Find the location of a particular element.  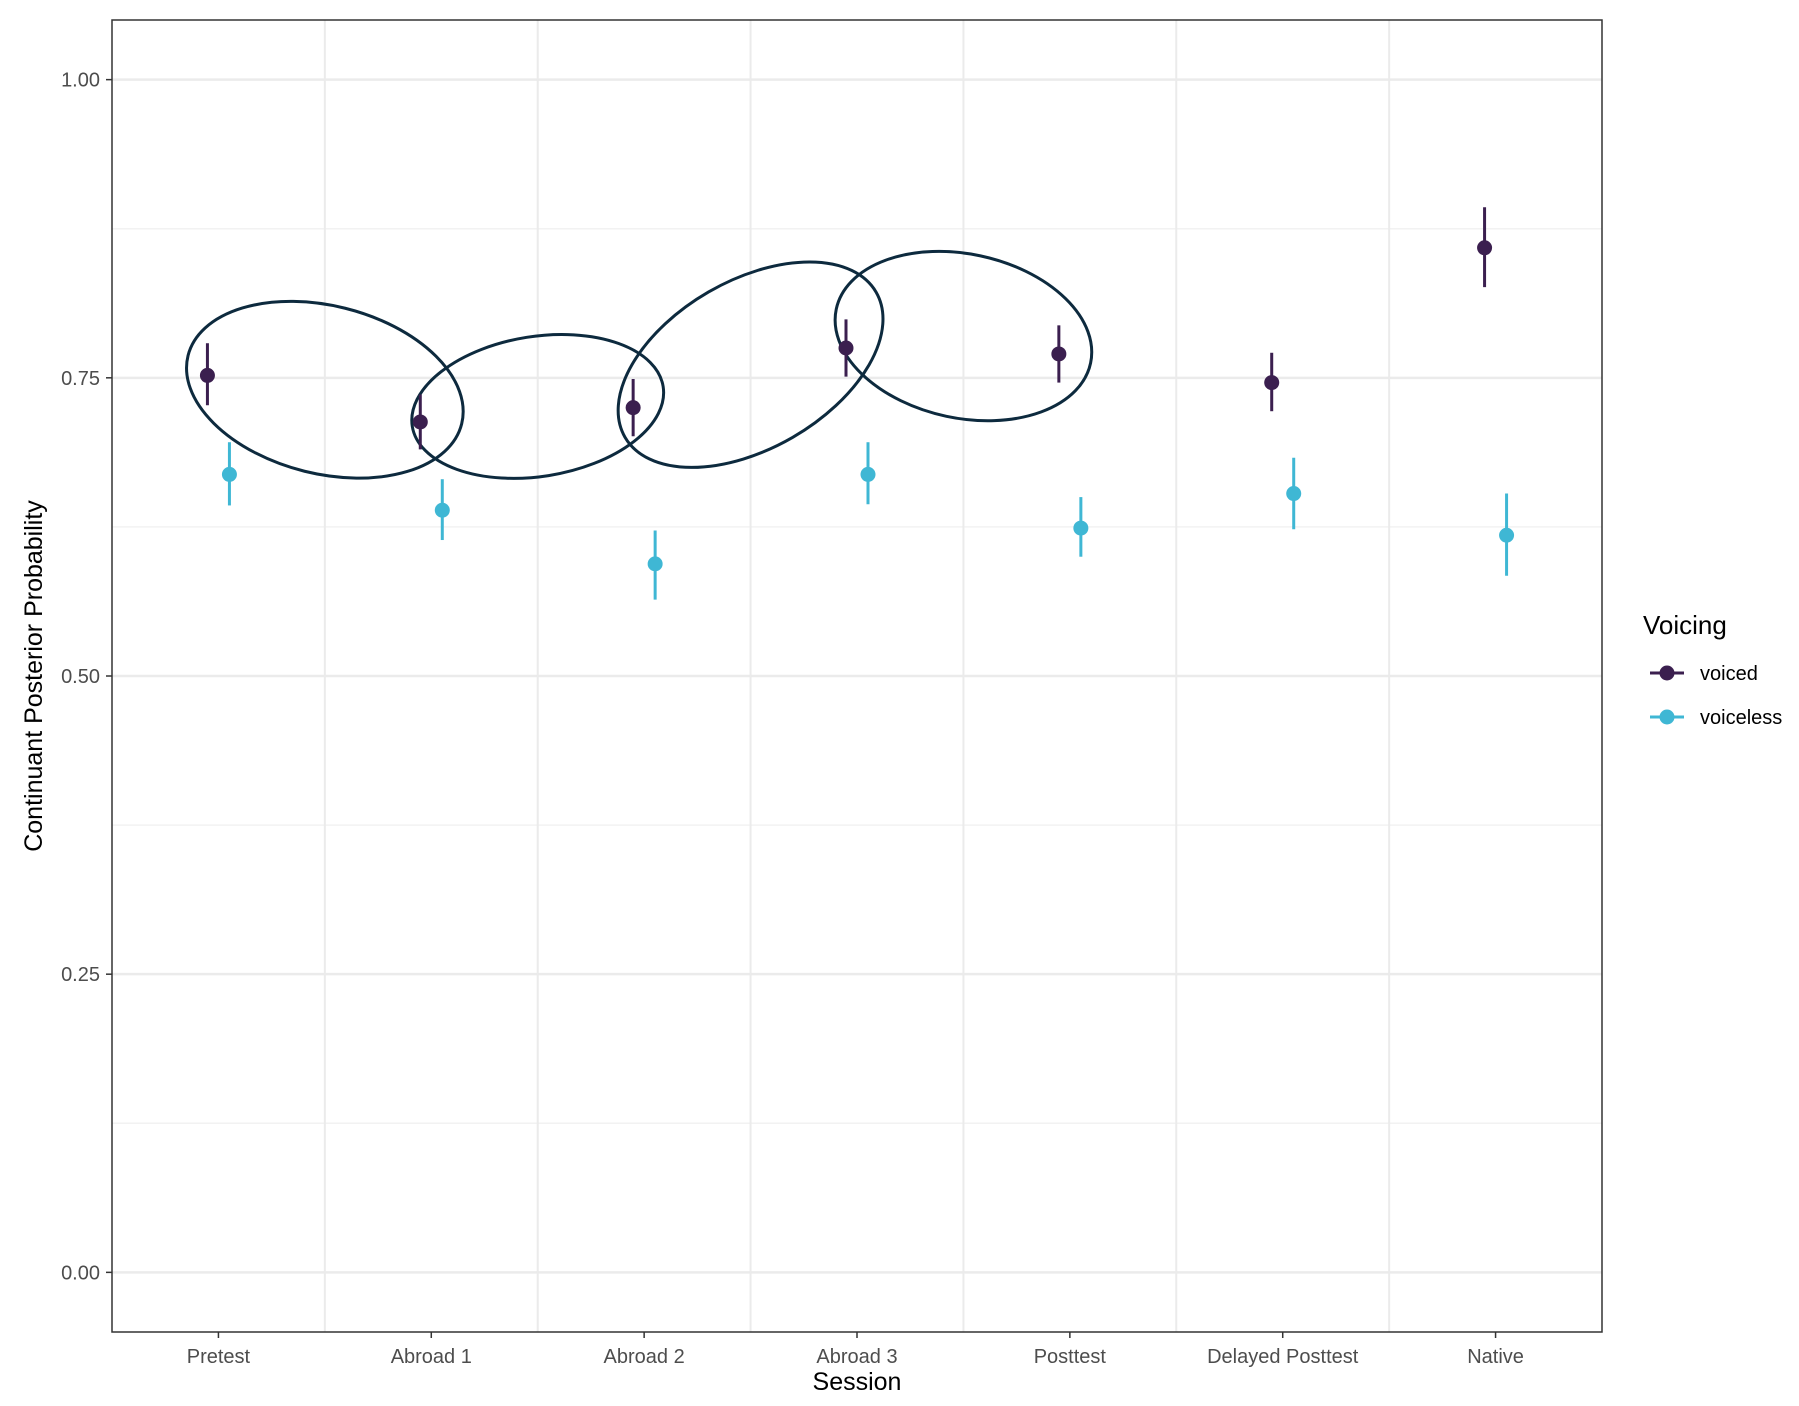

y-axis-title: Continuant Posterior Probability is located at coordinates (34, 676).